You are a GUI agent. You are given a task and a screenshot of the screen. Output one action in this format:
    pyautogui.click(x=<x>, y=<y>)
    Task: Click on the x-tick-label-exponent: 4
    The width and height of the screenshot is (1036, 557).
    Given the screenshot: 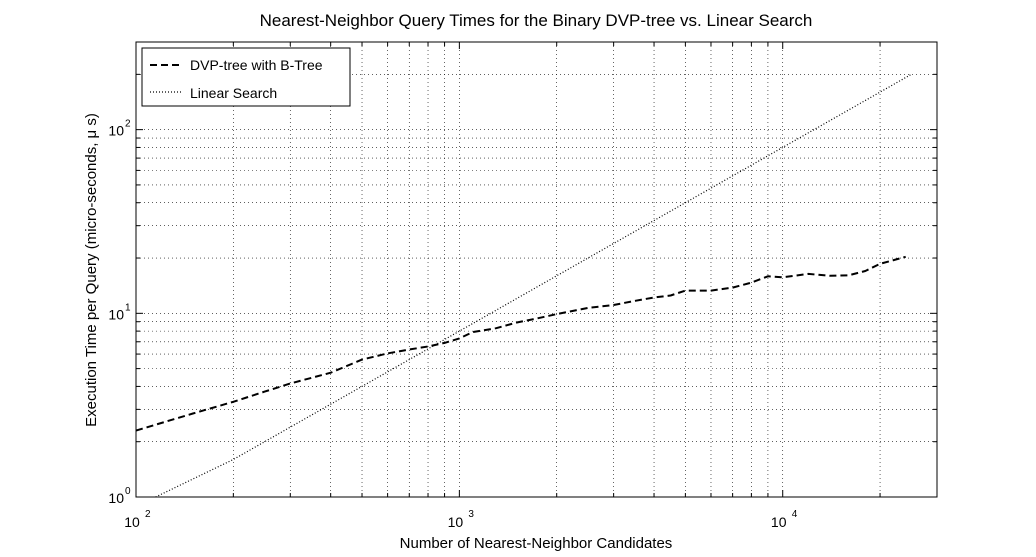 What is the action you would take?
    pyautogui.click(x=795, y=514)
    